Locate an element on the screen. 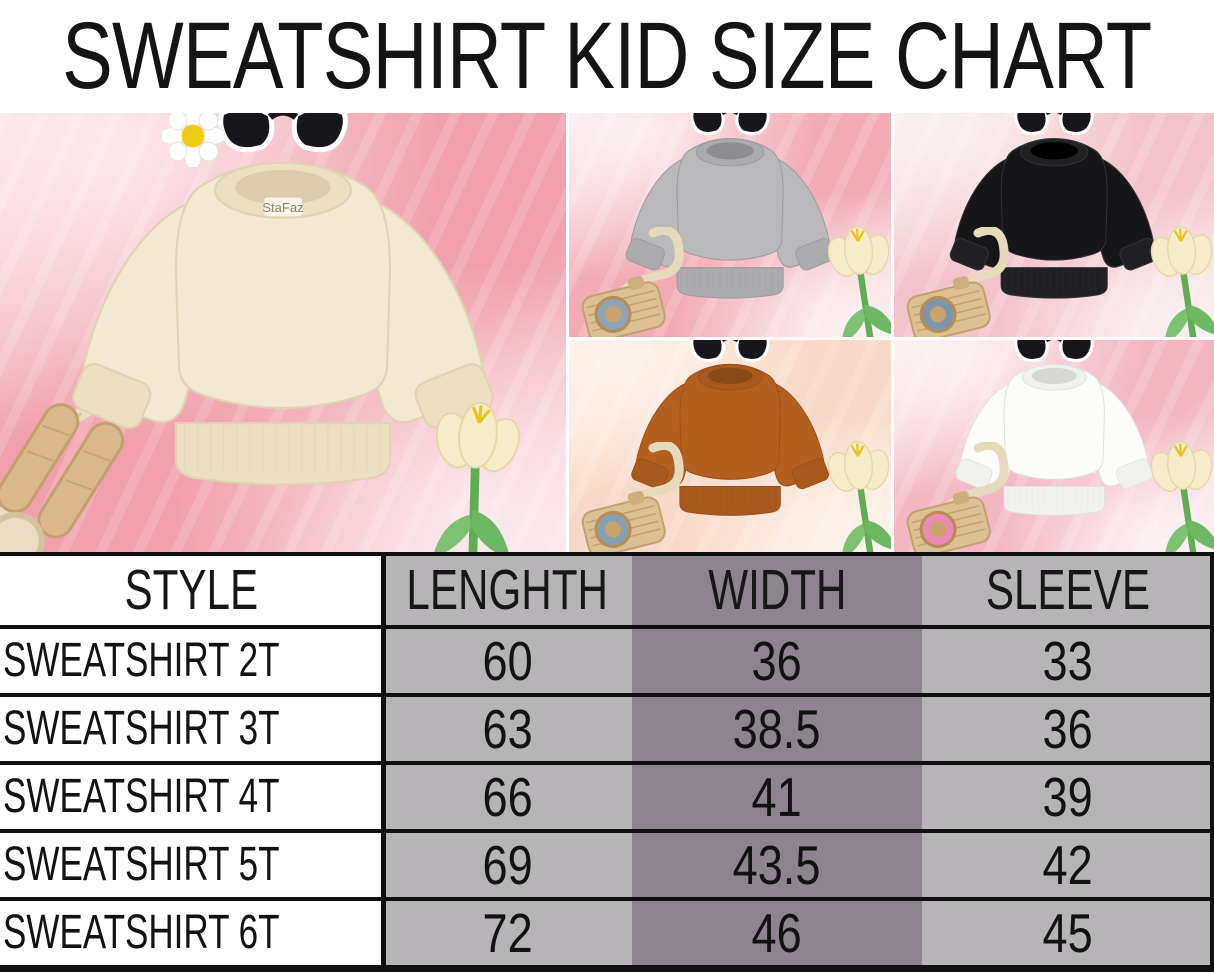 The height and width of the screenshot is (972, 1214). header-width: WIDTH is located at coordinates (777, 590).